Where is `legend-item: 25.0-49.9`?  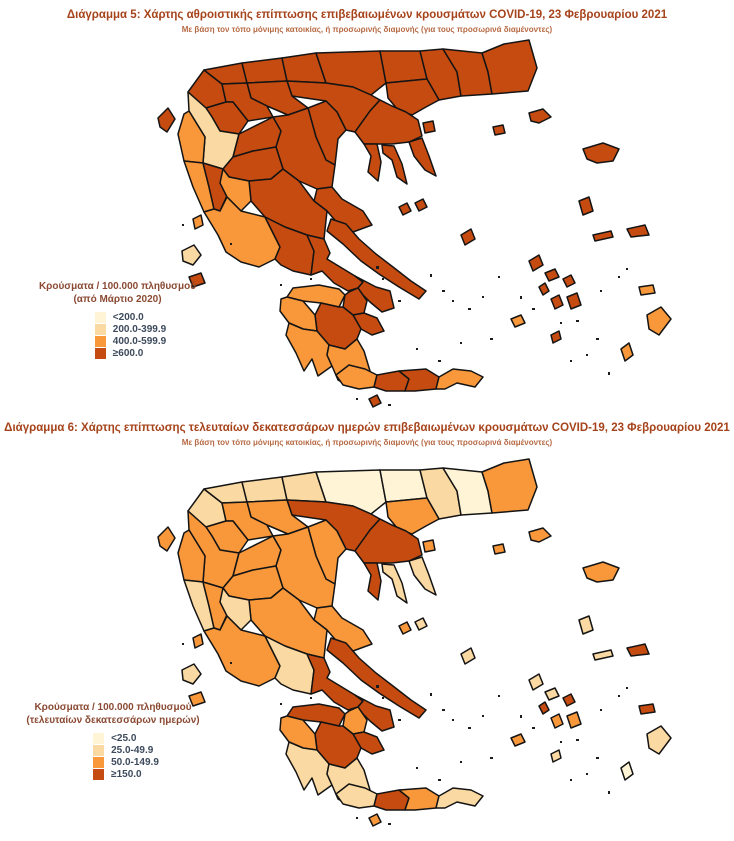 legend-item: 25.0-49.9 is located at coordinates (126, 750).